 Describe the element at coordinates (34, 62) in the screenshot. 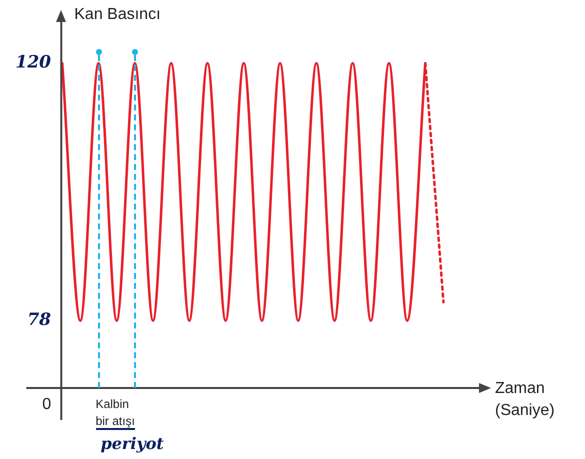

I see `y-tick-label: 120` at that location.